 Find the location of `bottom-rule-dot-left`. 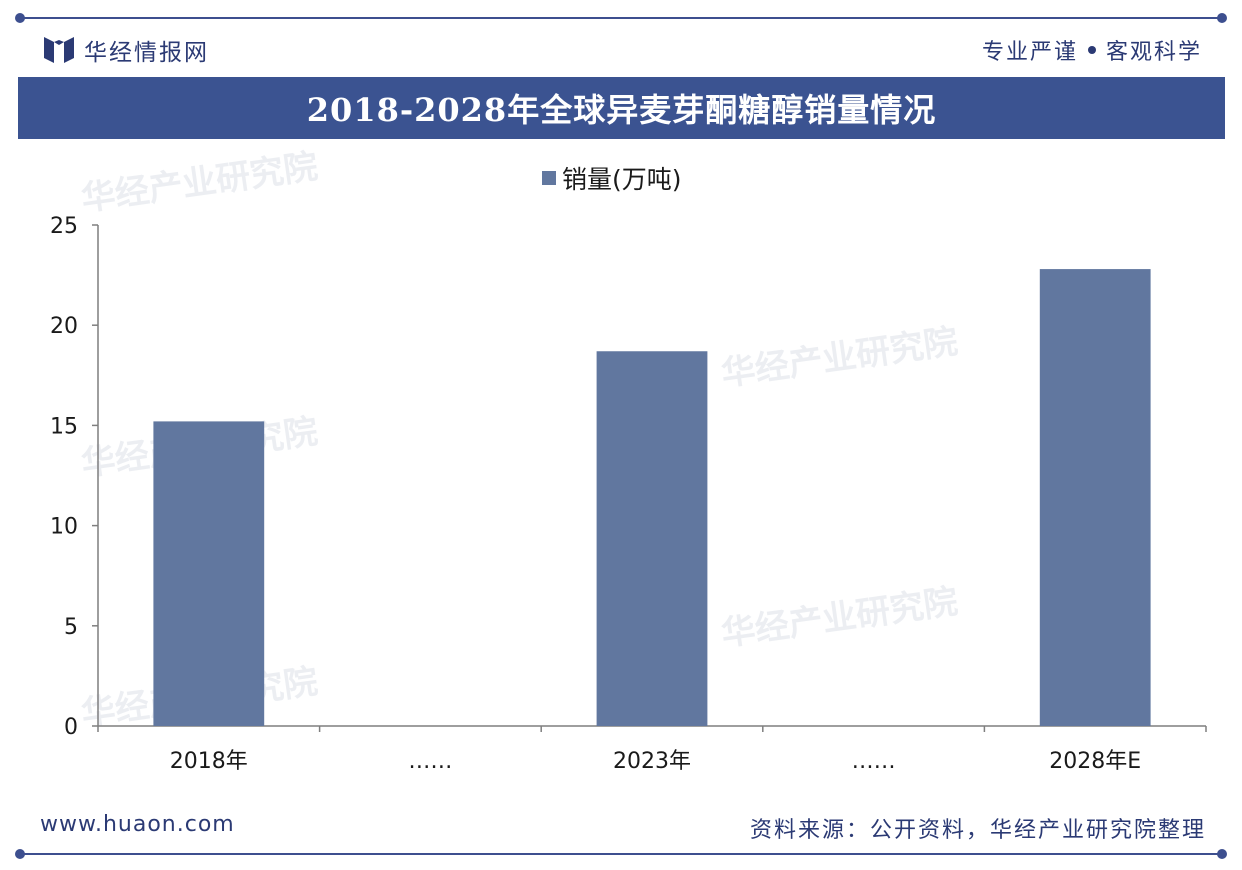

bottom-rule-dot-left is located at coordinates (20, 854).